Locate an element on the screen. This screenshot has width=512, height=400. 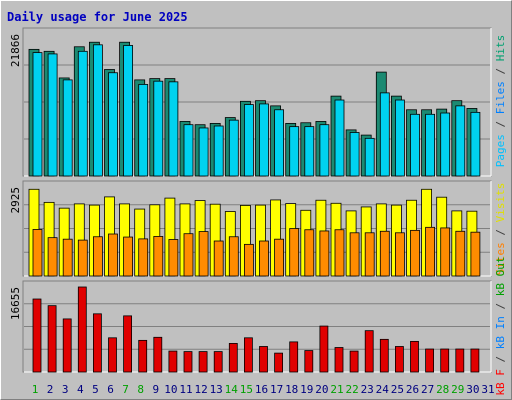
y-max-label: 16655 is located at coordinates (15, 303).